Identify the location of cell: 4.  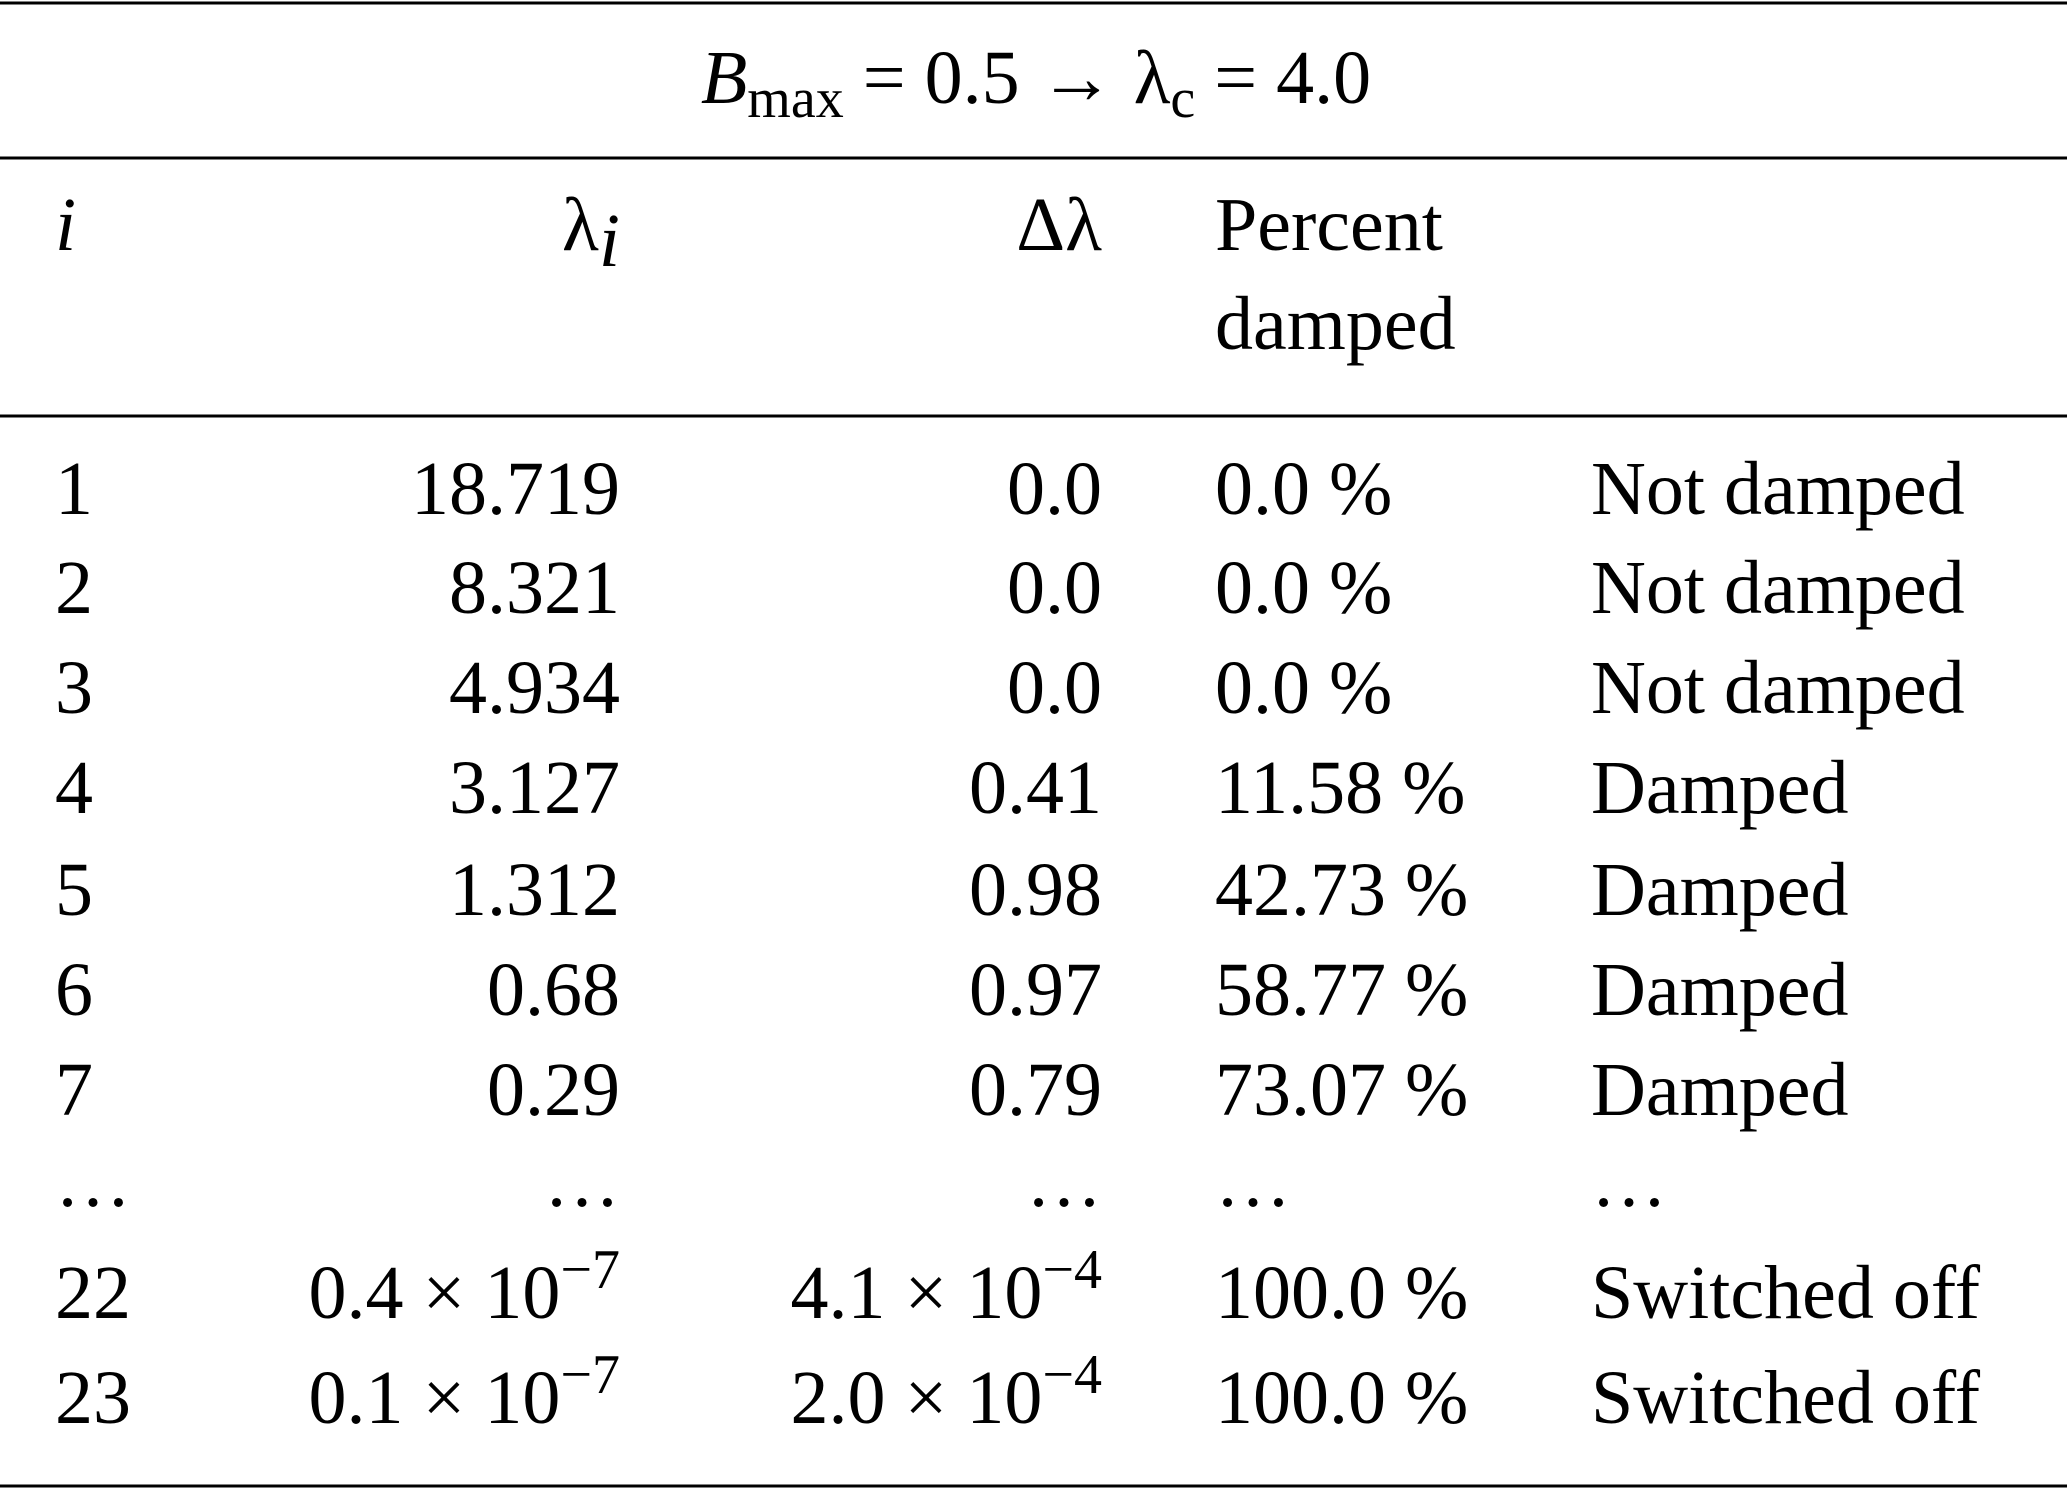
(74, 788).